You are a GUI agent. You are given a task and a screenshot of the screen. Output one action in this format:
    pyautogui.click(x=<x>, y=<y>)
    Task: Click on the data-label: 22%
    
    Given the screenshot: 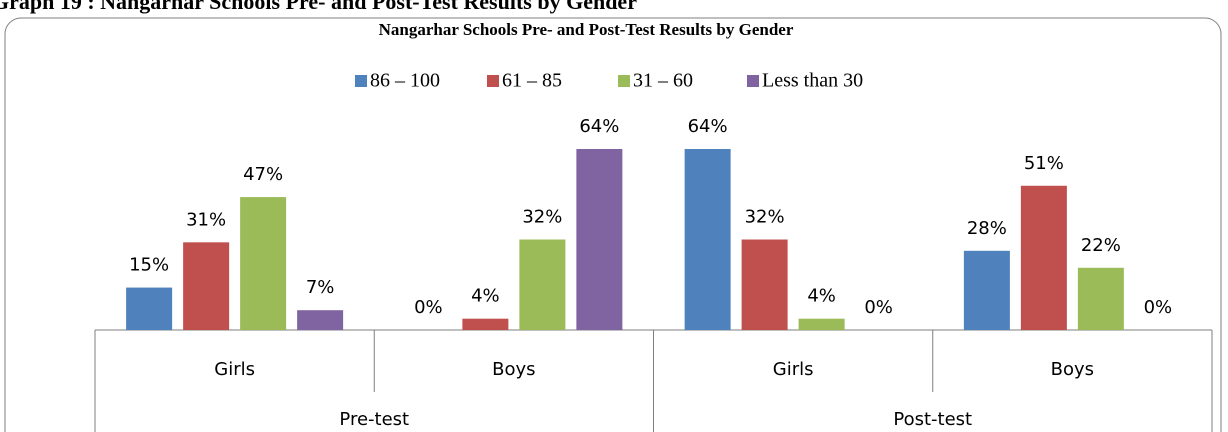 What is the action you would take?
    pyautogui.click(x=1101, y=245)
    